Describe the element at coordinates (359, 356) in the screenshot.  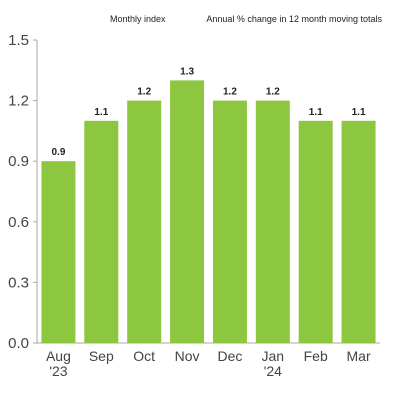
I see `x-tick-label: Mar` at that location.